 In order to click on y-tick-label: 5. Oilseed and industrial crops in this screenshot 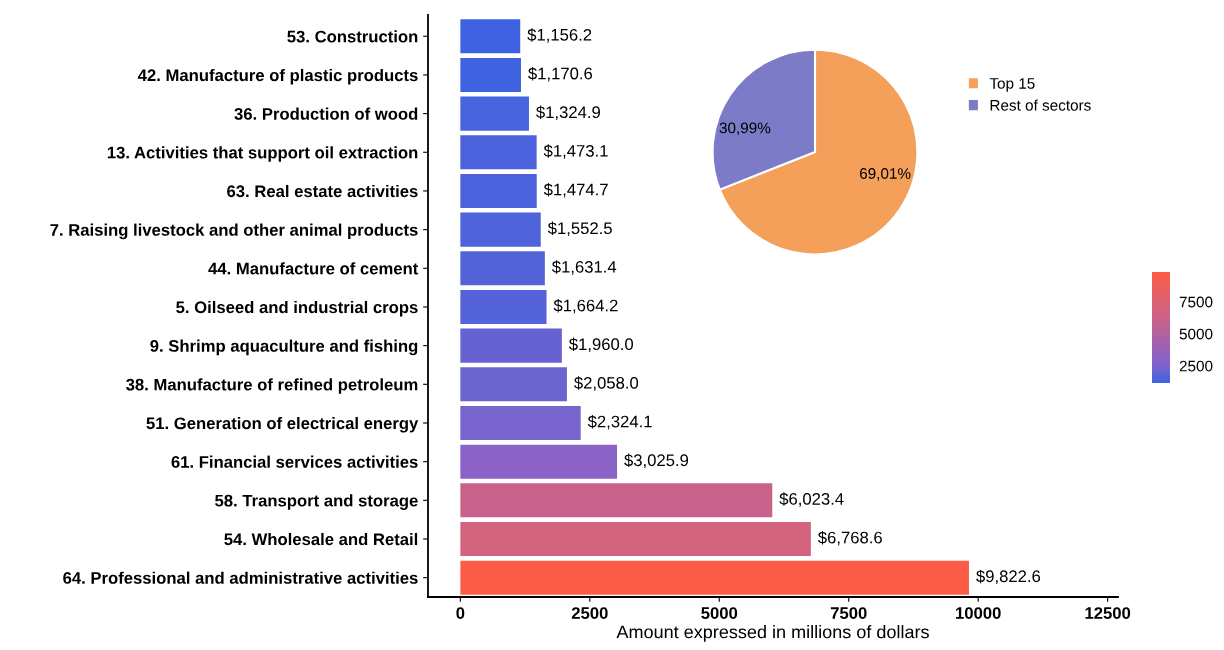, I will do `click(297, 308)`.